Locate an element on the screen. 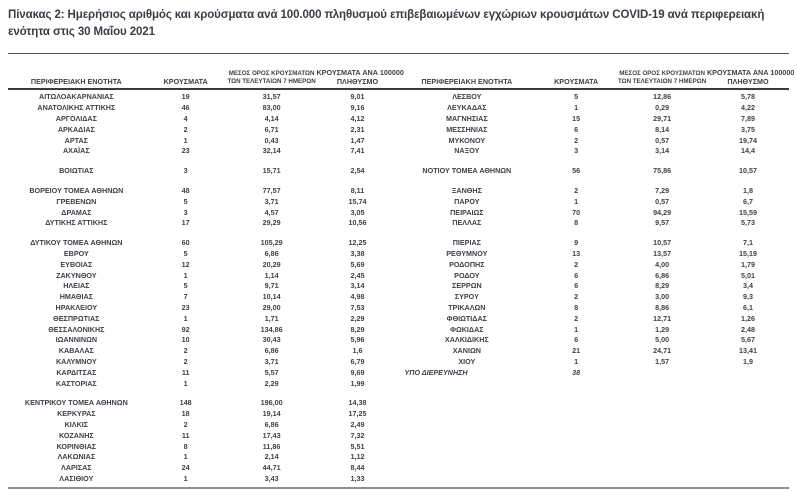  region-name: ΗΜΑΘΙΑΣ is located at coordinates (76, 297).